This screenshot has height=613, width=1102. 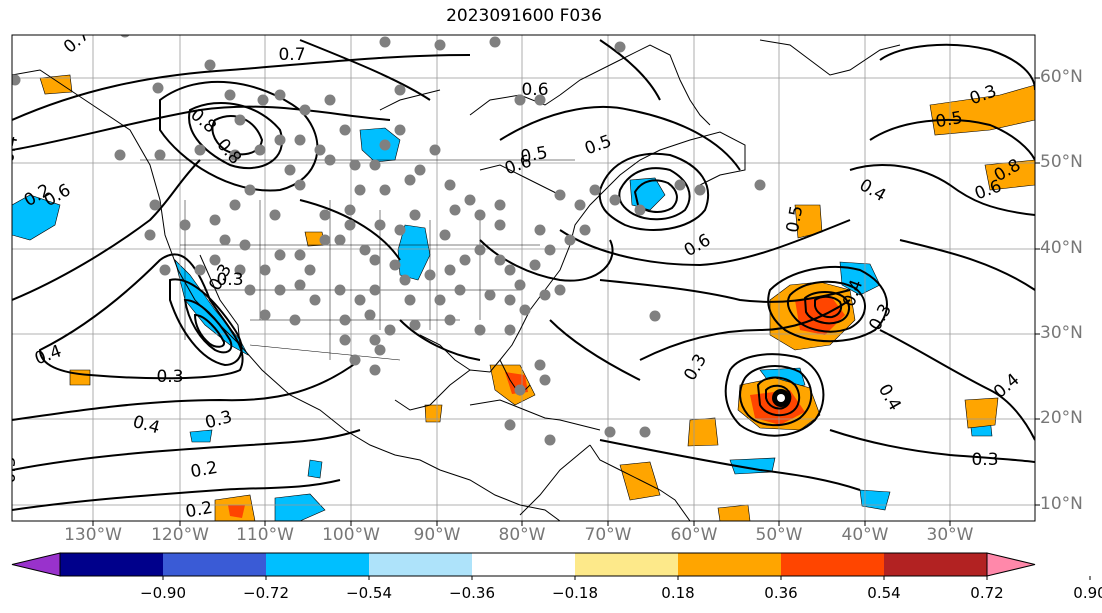 I want to click on shade-red-storm1, so click(x=820, y=315).